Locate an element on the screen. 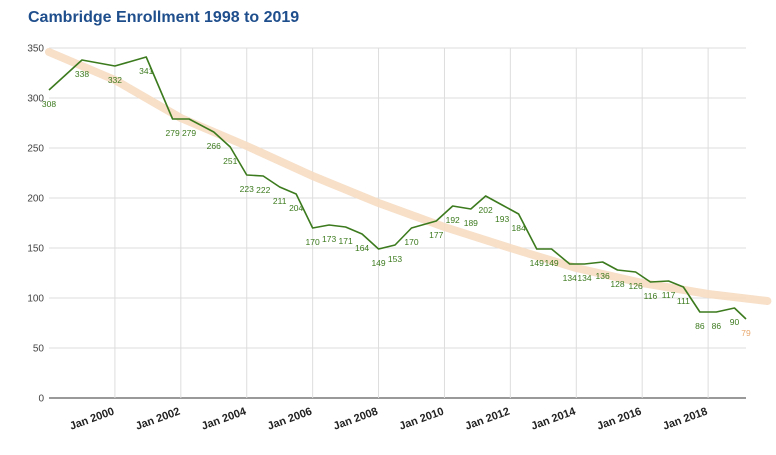  data-label: 171 is located at coordinates (346, 241).